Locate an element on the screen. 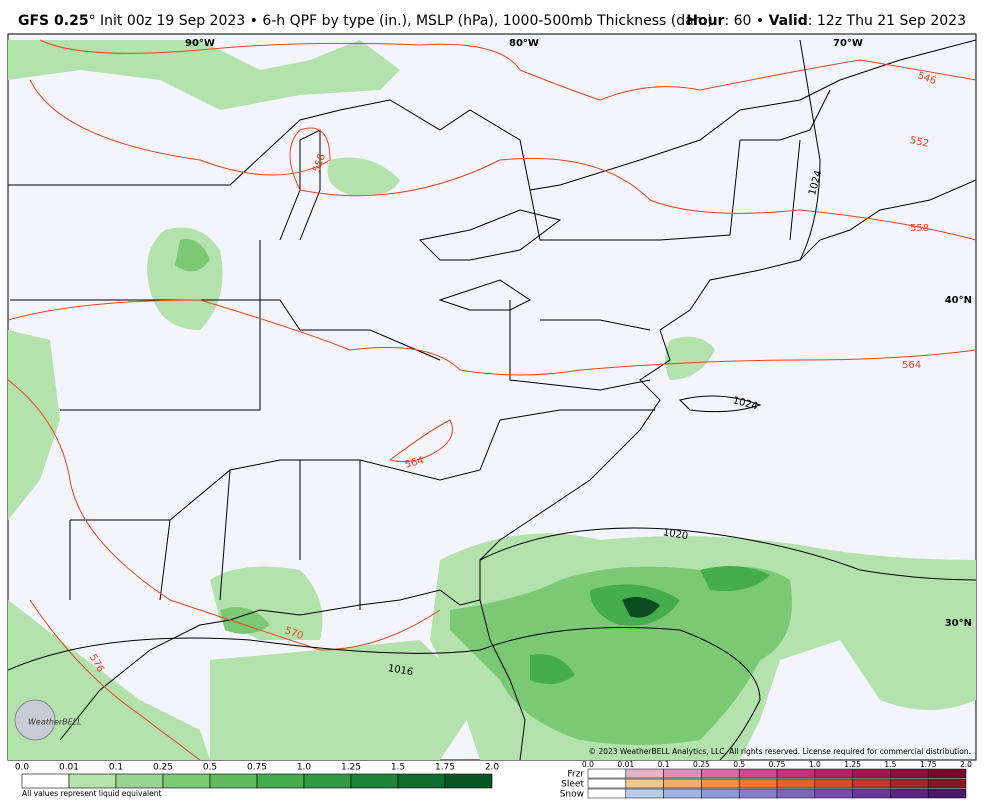 The width and height of the screenshot is (984, 812). valid-time: Hour: 60 • Valid: 12z Thu 21 Sep 2023 is located at coordinates (826, 21).